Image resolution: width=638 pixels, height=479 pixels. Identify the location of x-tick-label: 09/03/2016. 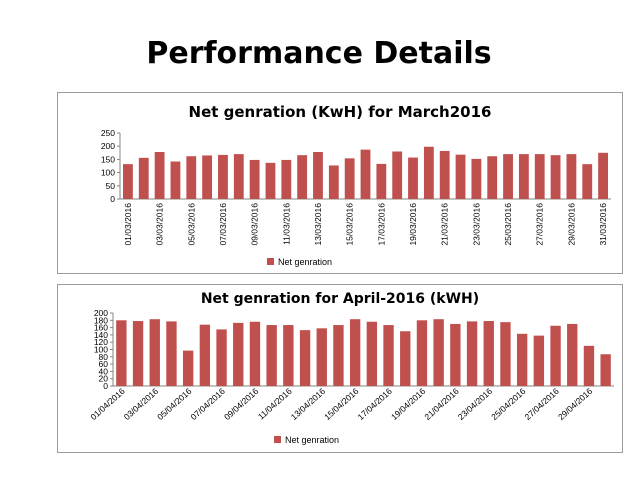
(255, 224).